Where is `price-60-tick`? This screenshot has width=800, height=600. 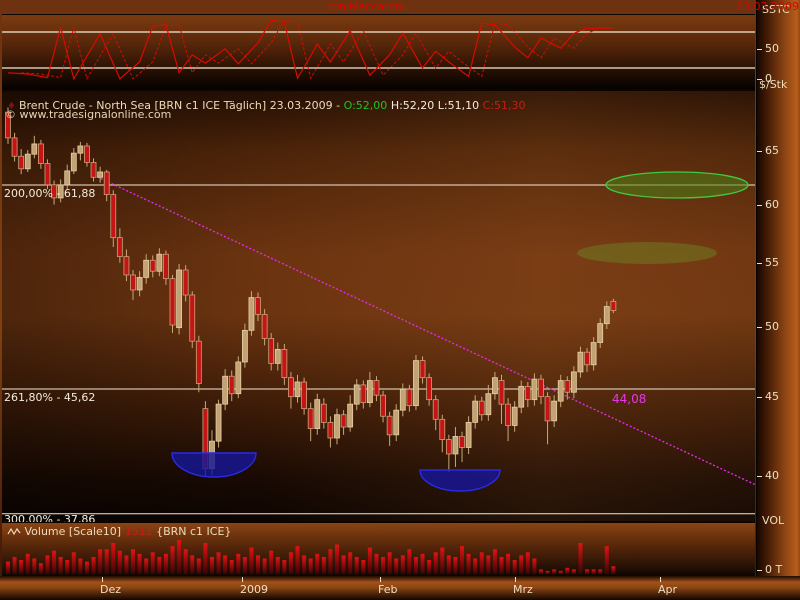
price-60-tick is located at coordinates (759, 205).